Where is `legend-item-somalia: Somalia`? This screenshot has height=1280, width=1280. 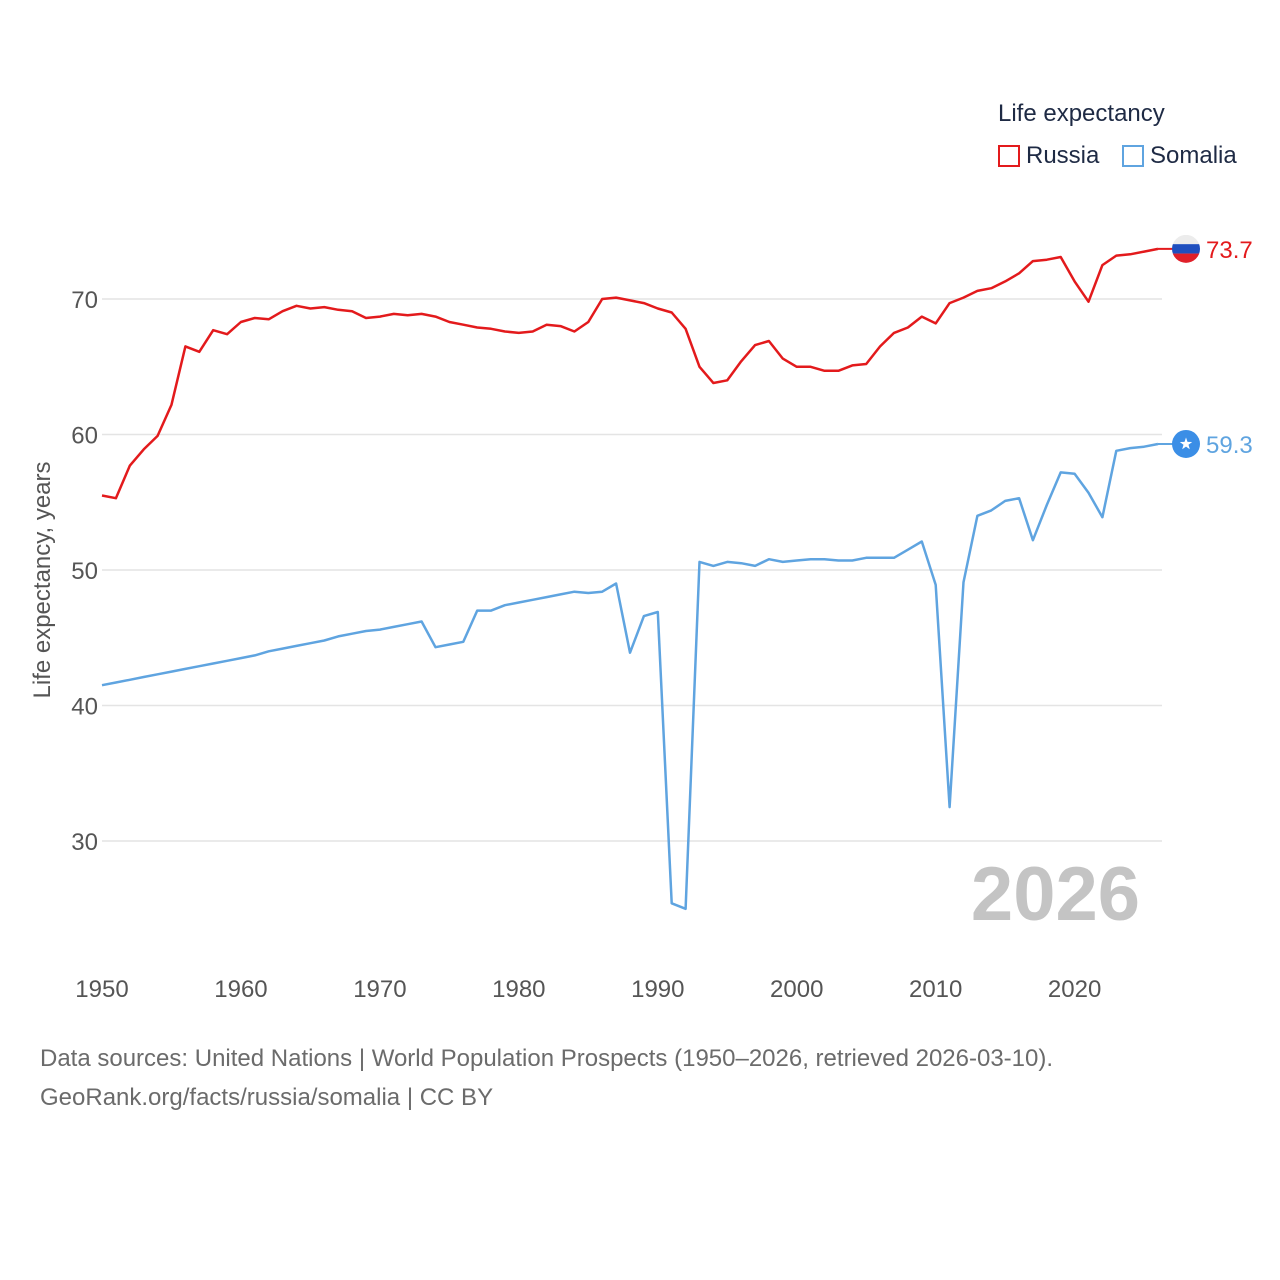 legend-item-somalia: Somalia is located at coordinates (1179, 156).